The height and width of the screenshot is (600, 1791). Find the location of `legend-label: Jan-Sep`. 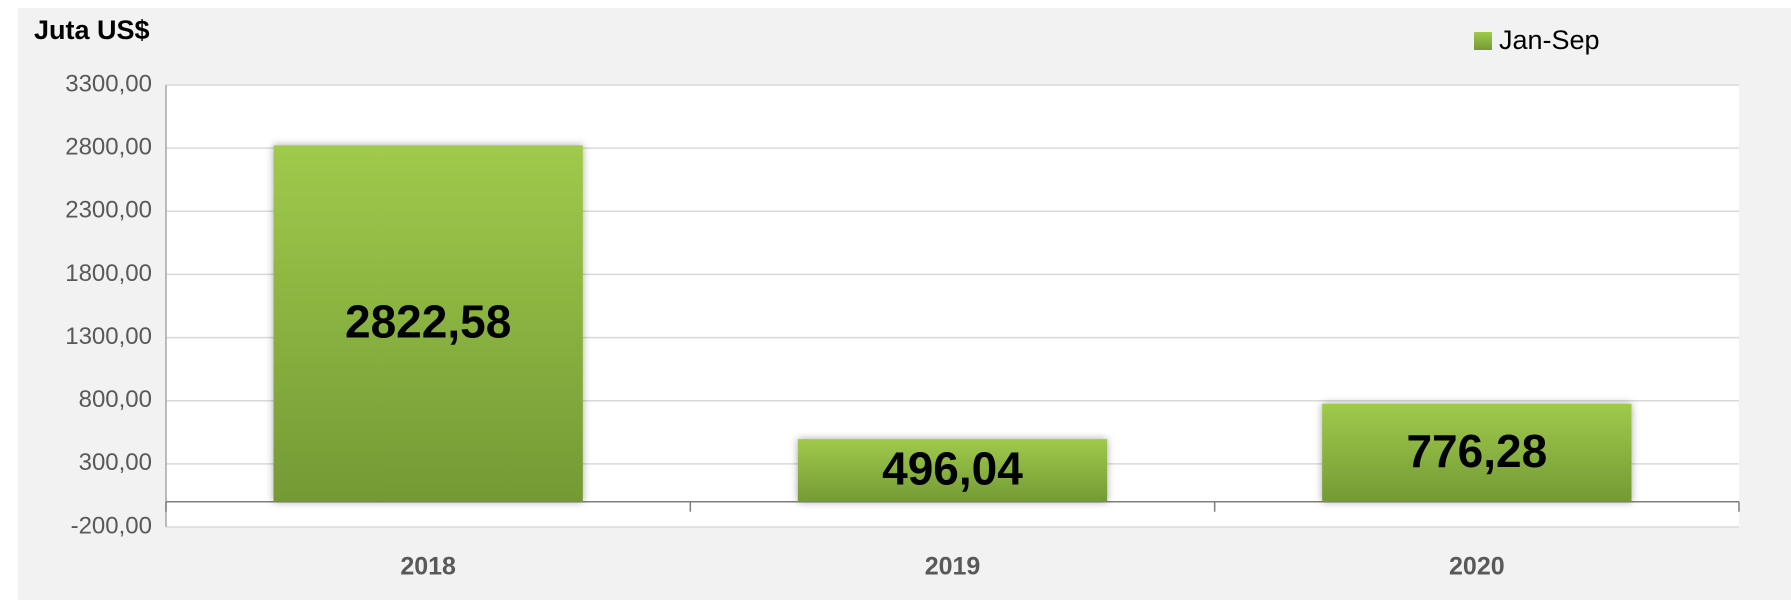

legend-label: Jan-Sep is located at coordinates (1549, 40).